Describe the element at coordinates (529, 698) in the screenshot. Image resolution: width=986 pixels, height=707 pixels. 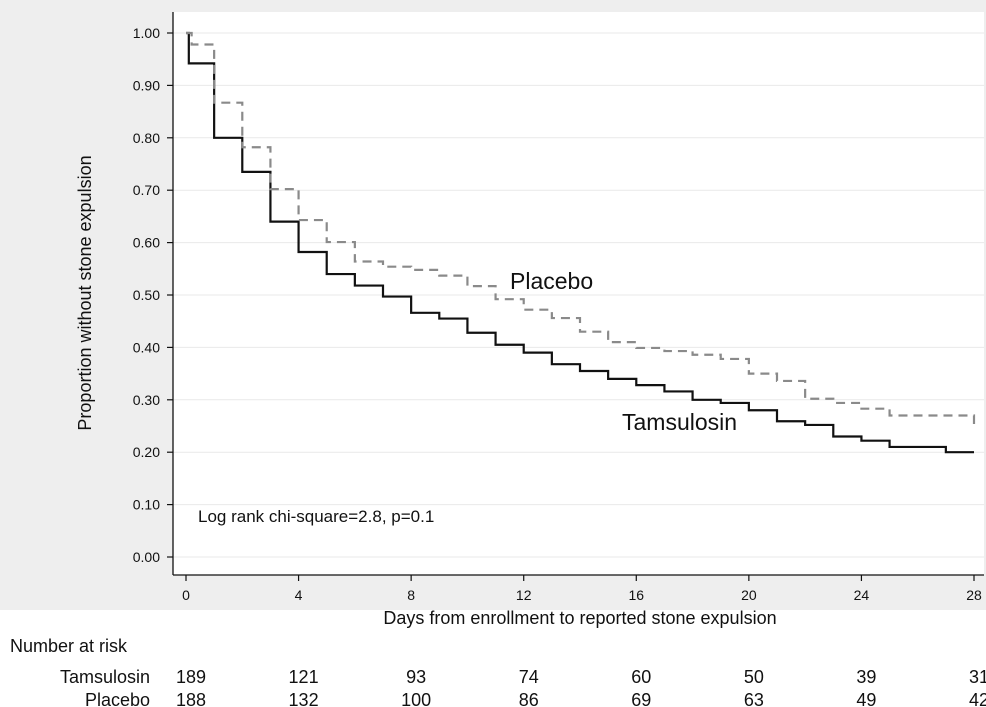
I see `risk-value-placebo: 86` at that location.